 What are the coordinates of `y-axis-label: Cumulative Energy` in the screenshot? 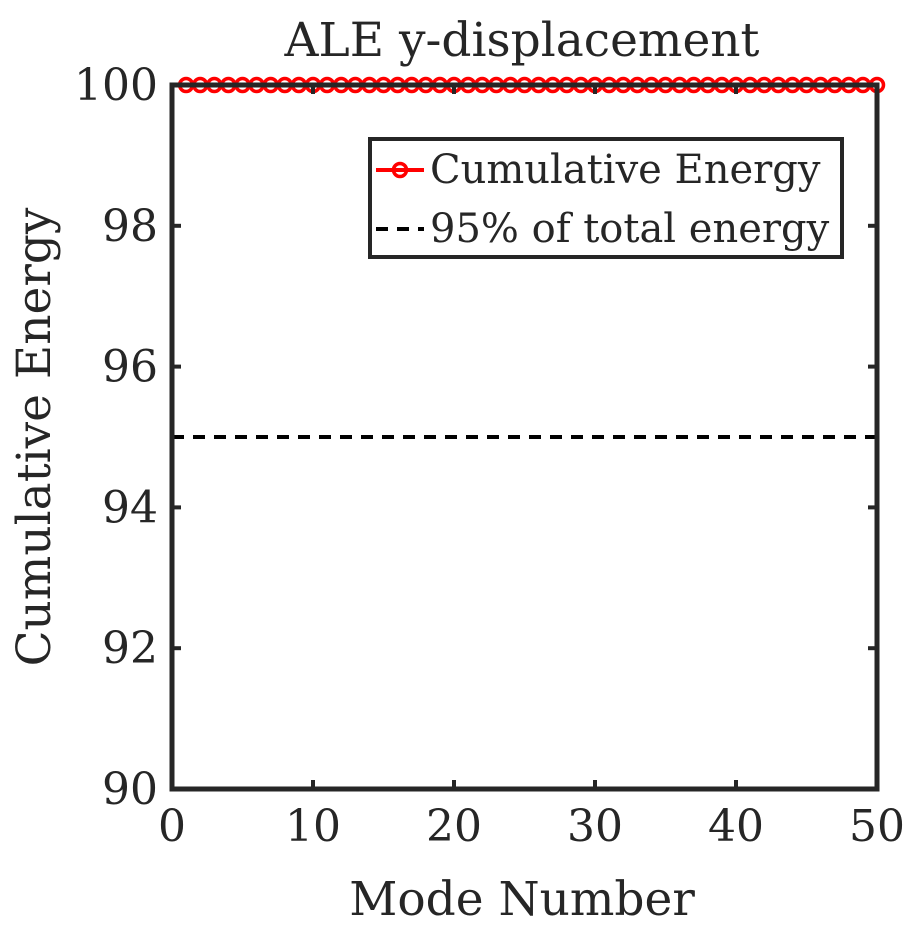 It's located at (34, 436).